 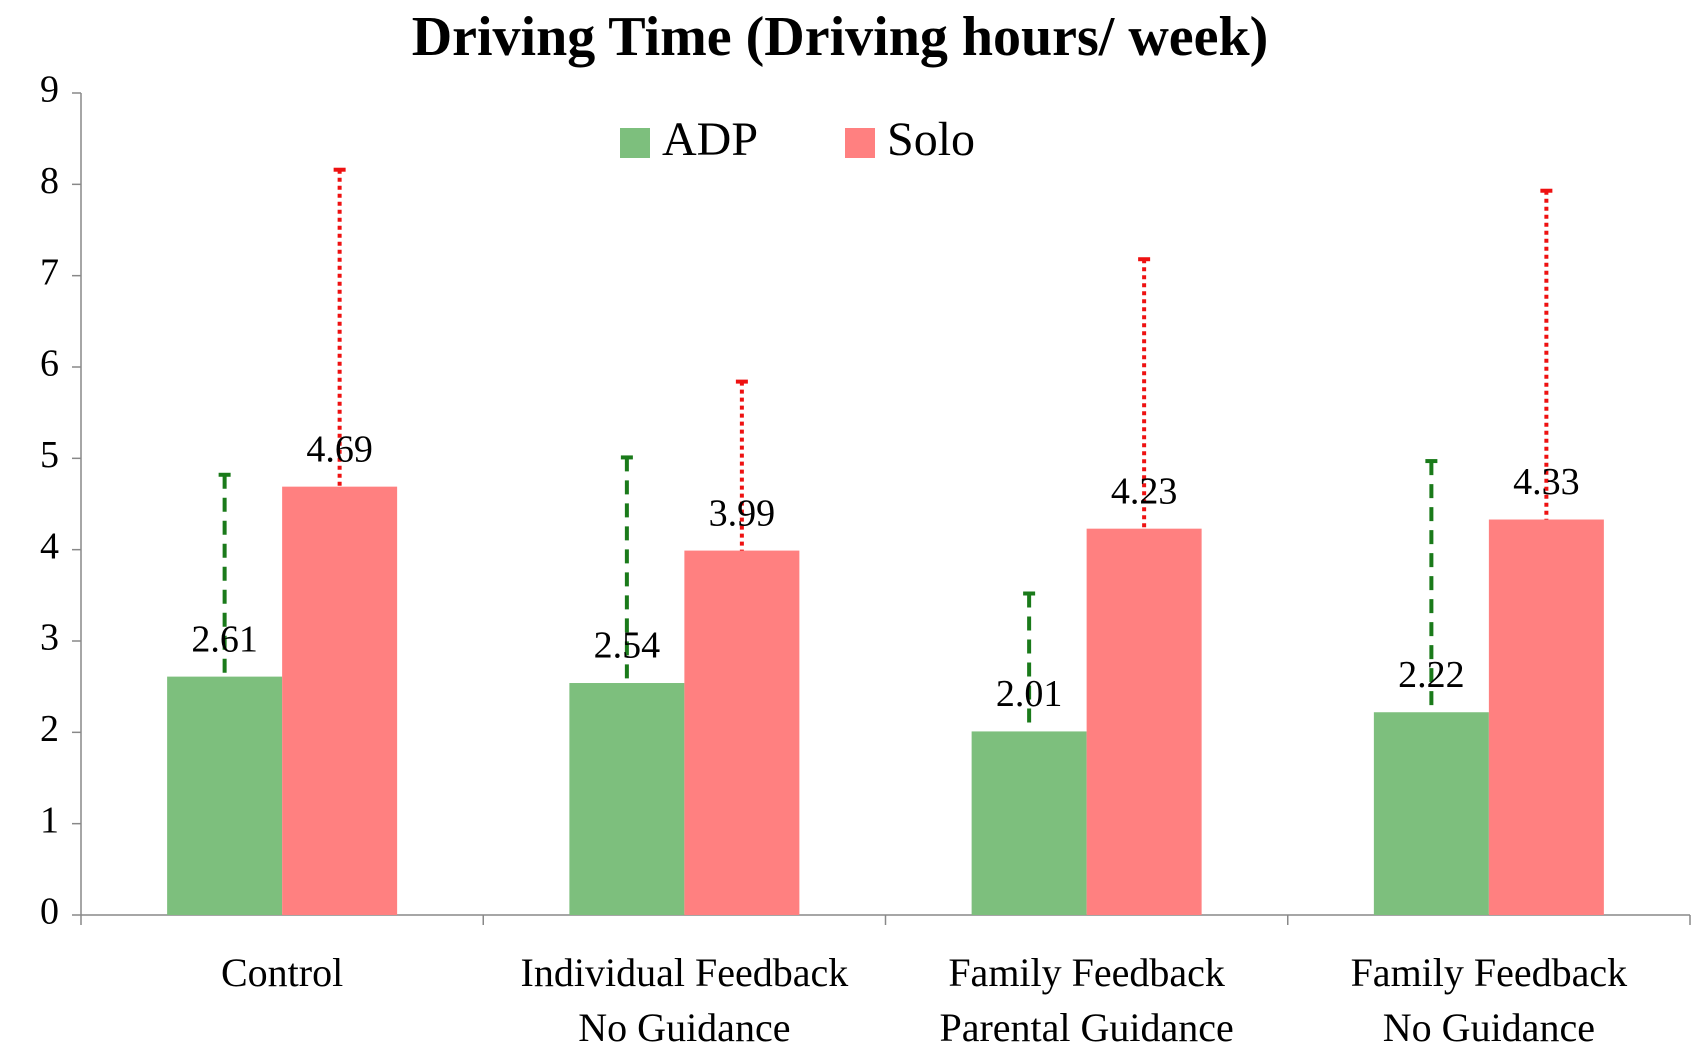 I want to click on y-tick-label: 9, so click(x=49, y=90).